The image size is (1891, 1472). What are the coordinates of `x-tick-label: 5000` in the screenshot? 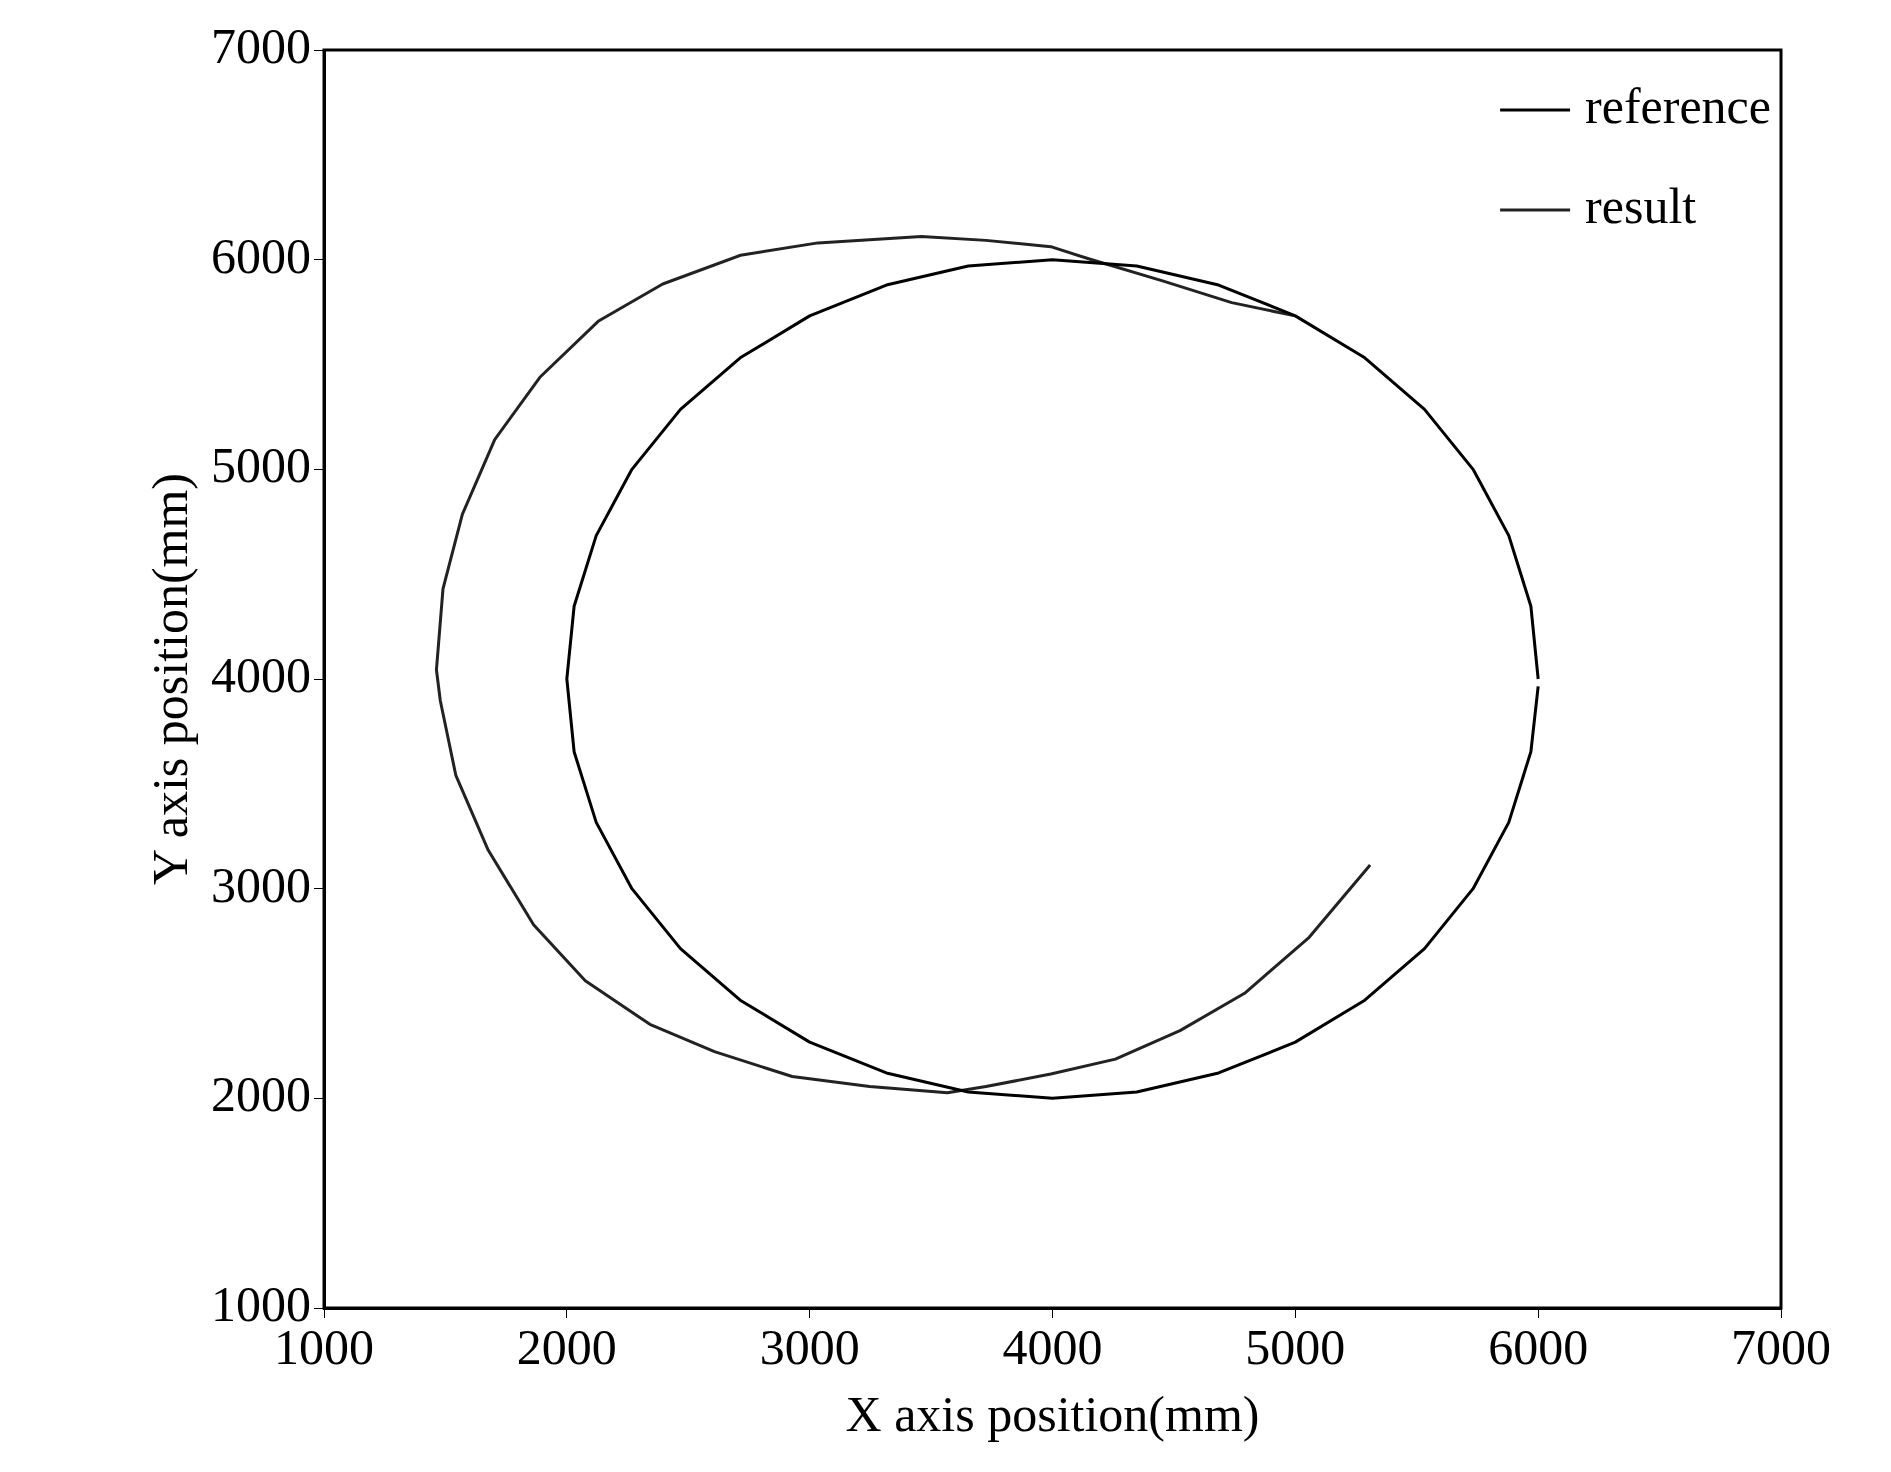 It's located at (1295, 1347).